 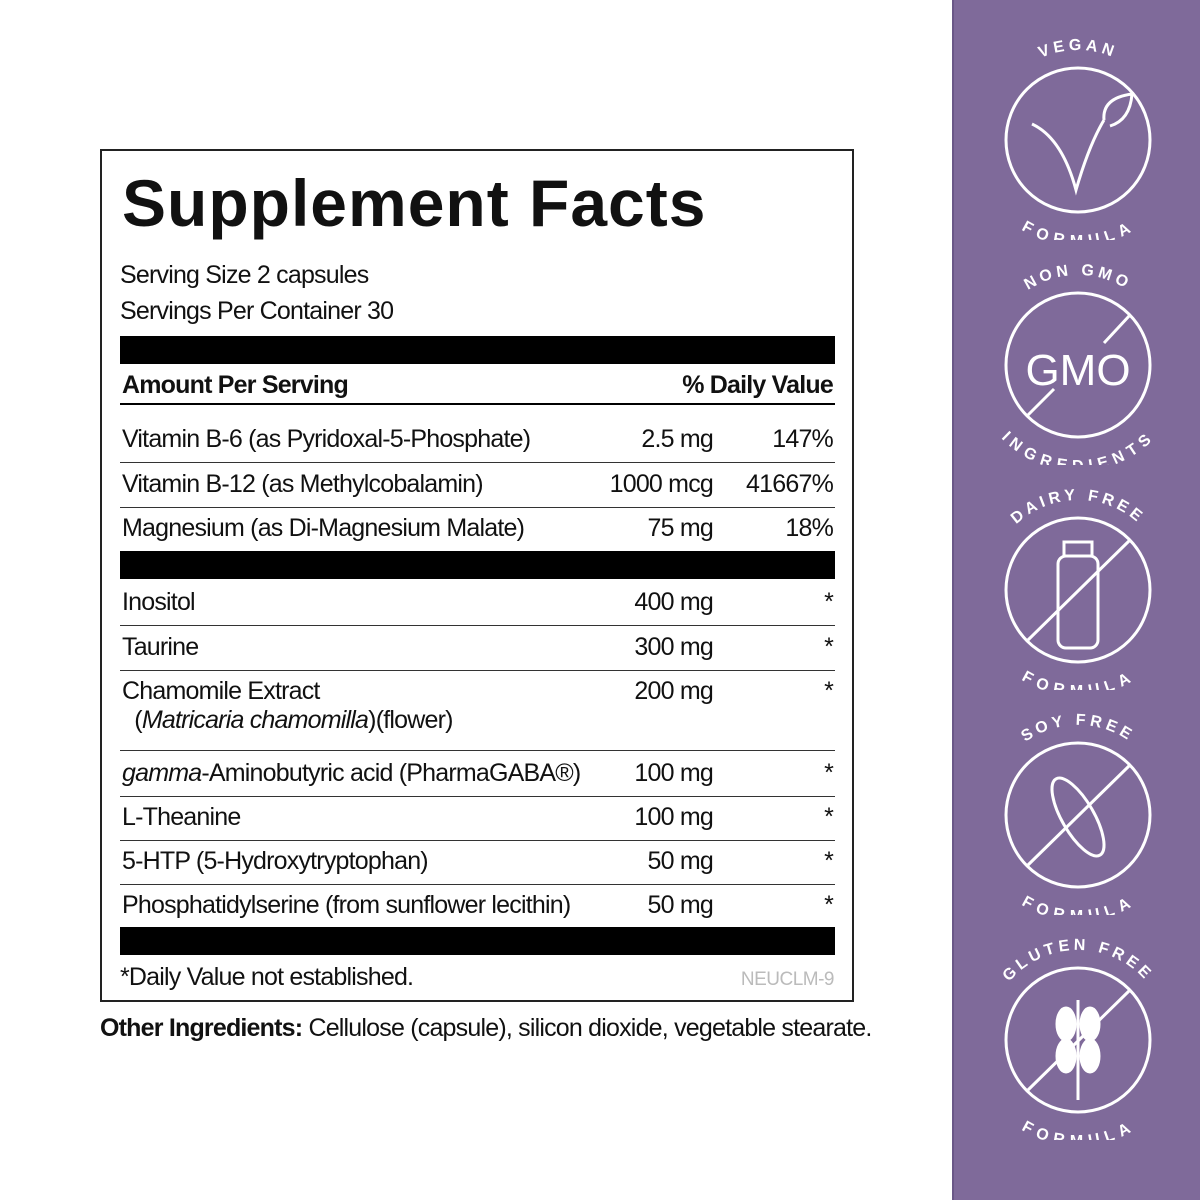 What do you see at coordinates (661, 484) in the screenshot?
I see `ingredient-amount: 1000 mcg` at bounding box center [661, 484].